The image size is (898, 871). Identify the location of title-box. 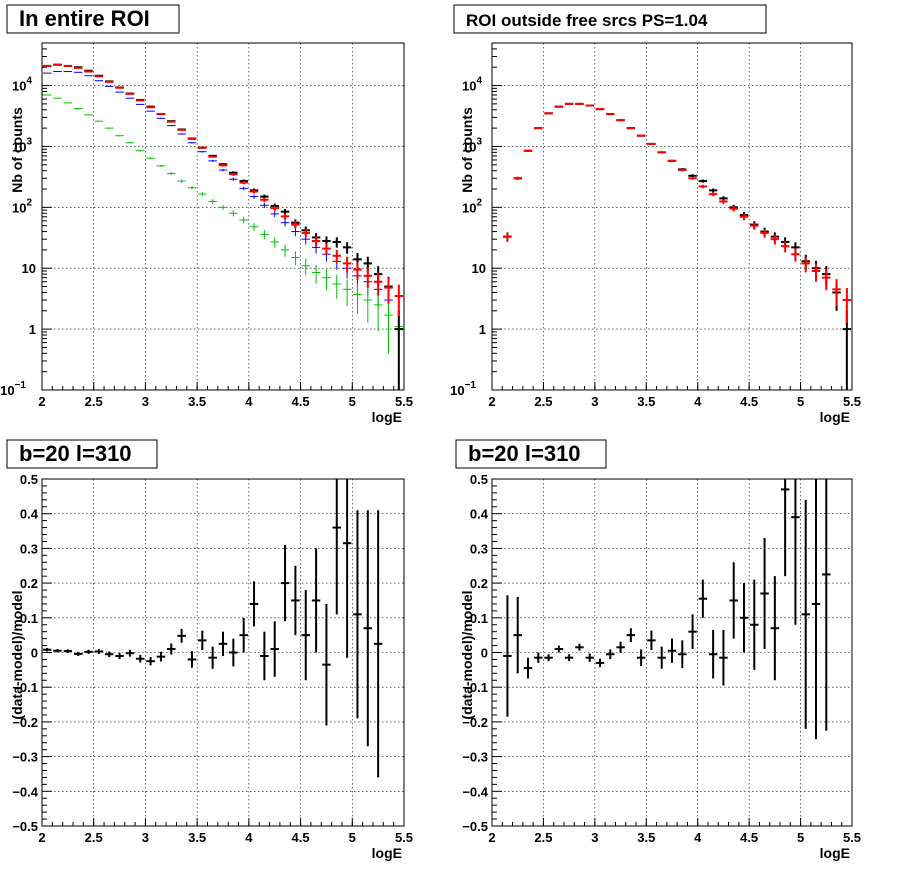
(82, 454).